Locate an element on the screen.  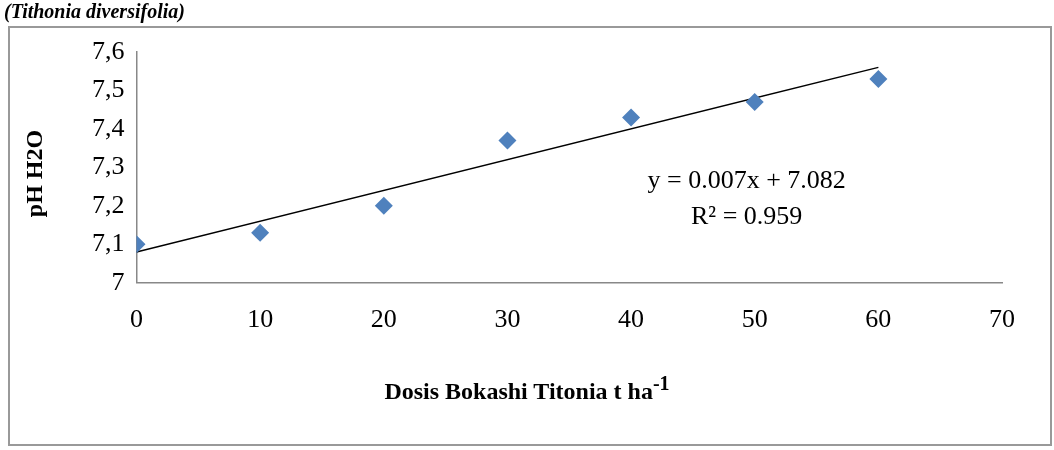
y-tick-label: 7,5 is located at coordinates (108, 89).